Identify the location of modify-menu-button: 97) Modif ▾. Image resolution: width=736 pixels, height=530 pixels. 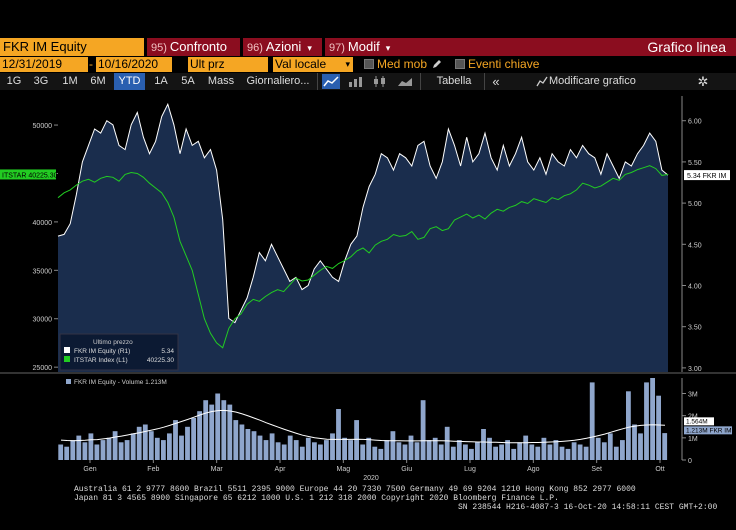
(363, 47).